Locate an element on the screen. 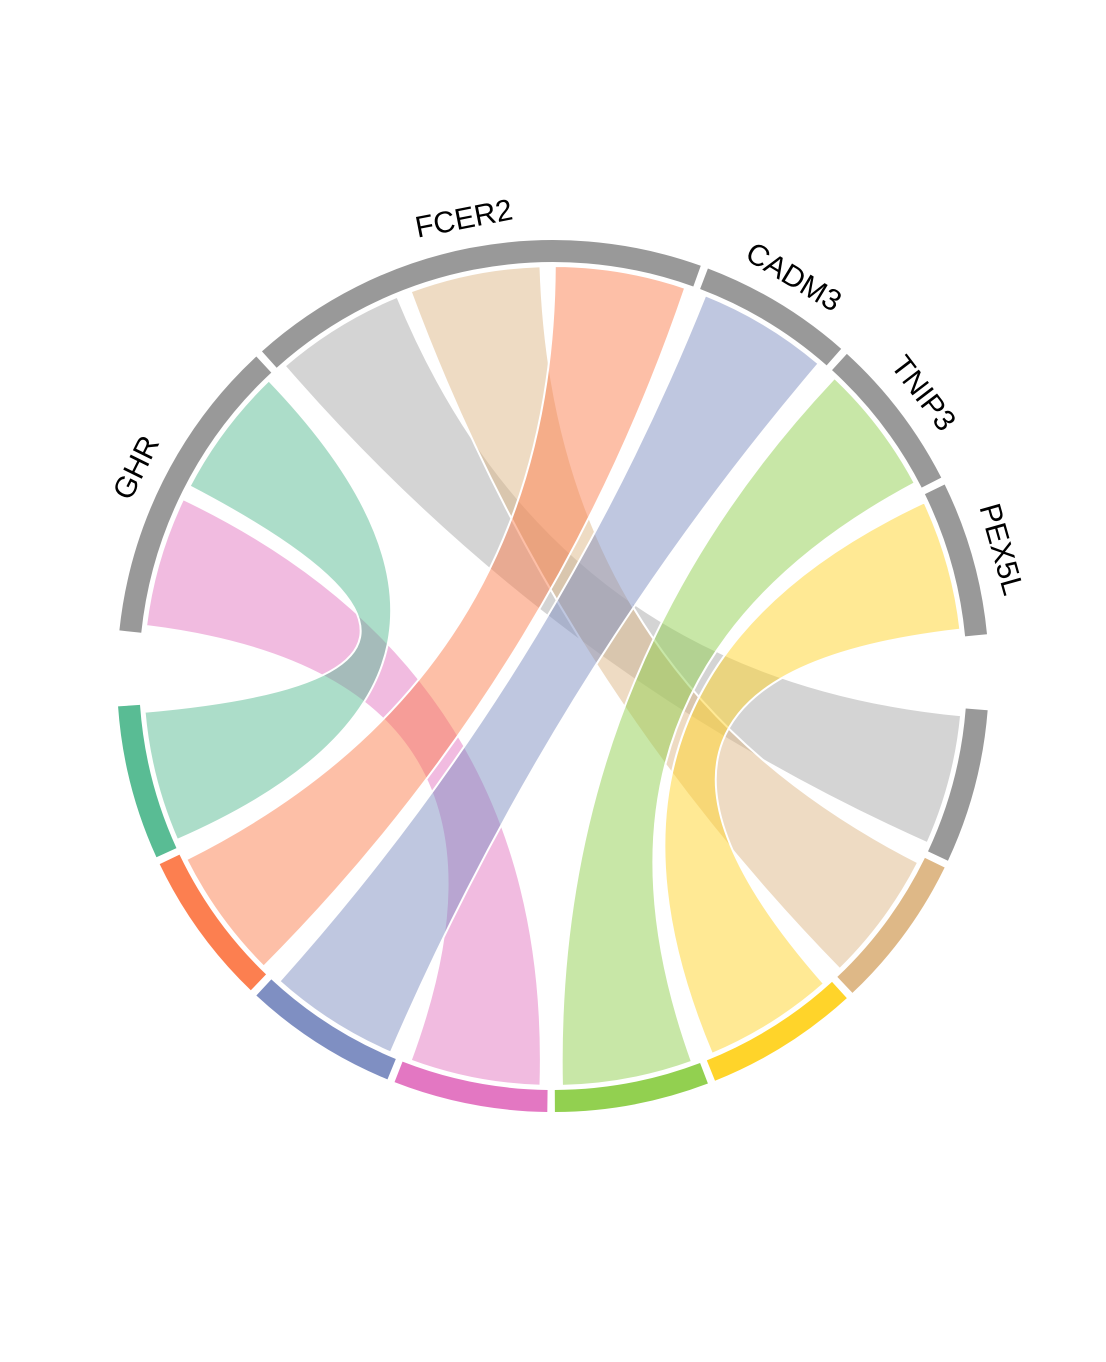 The width and height of the screenshot is (1106, 1362). gene-arc-tnip3 is located at coordinates (886, 420).